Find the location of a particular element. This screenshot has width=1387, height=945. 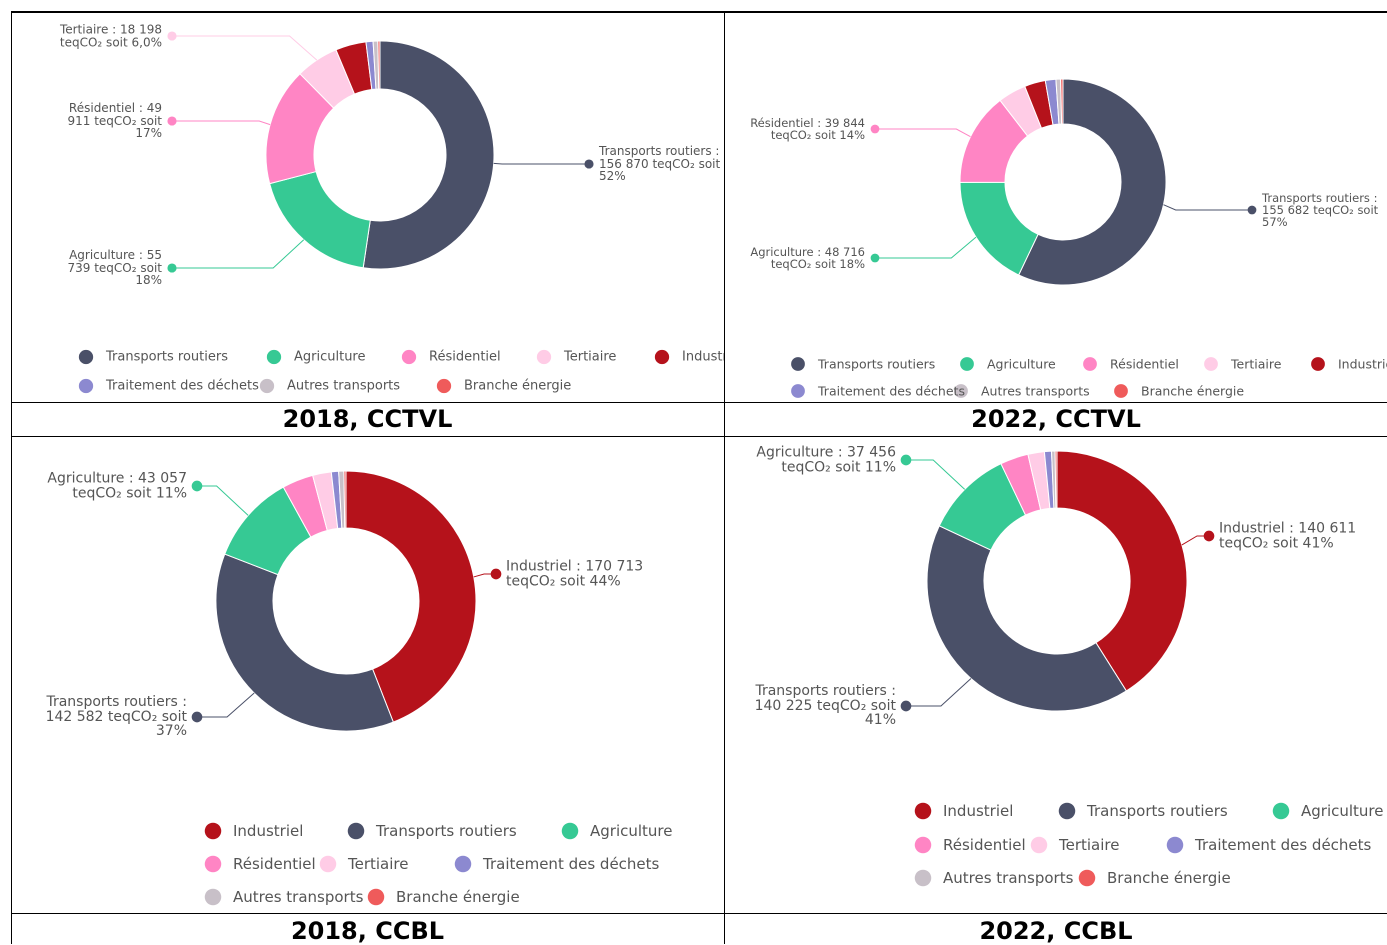

data-label: Agriculture : 37 456 teqCO₂ soit 11% is located at coordinates (826, 459).